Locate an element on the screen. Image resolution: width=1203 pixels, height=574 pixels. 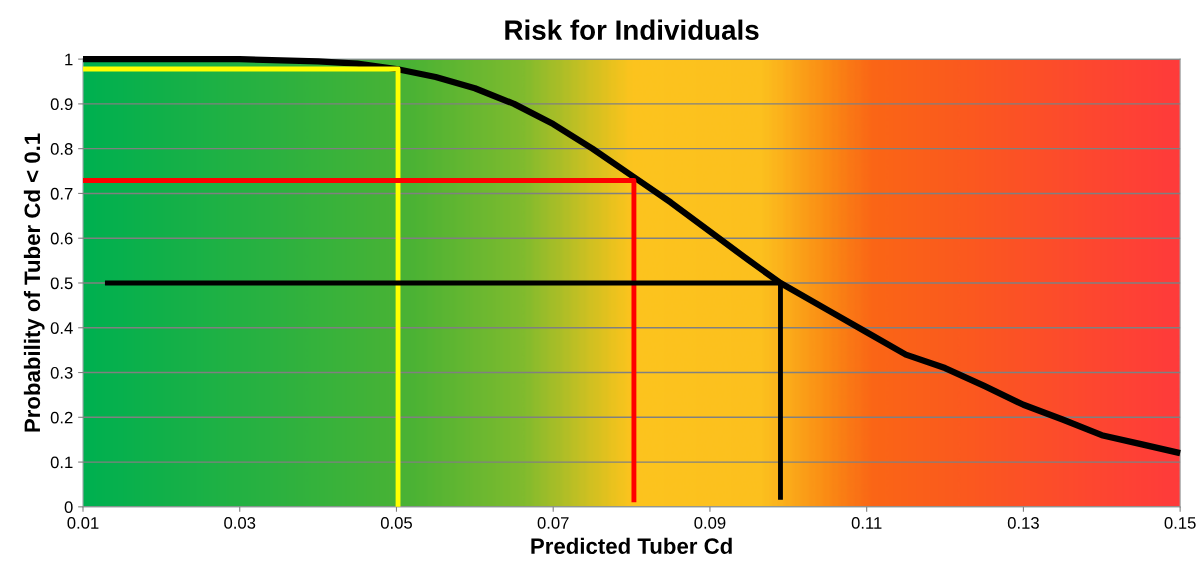
y-tick-label: 0.2 is located at coordinates (61, 417).